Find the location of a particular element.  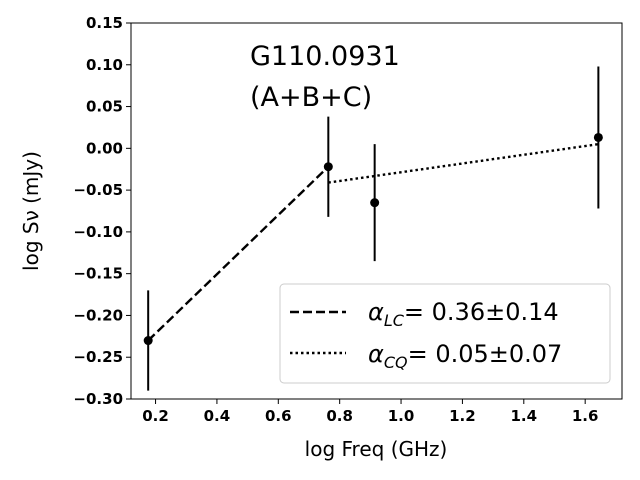

x-tick-label: 1.6 is located at coordinates (585, 416).